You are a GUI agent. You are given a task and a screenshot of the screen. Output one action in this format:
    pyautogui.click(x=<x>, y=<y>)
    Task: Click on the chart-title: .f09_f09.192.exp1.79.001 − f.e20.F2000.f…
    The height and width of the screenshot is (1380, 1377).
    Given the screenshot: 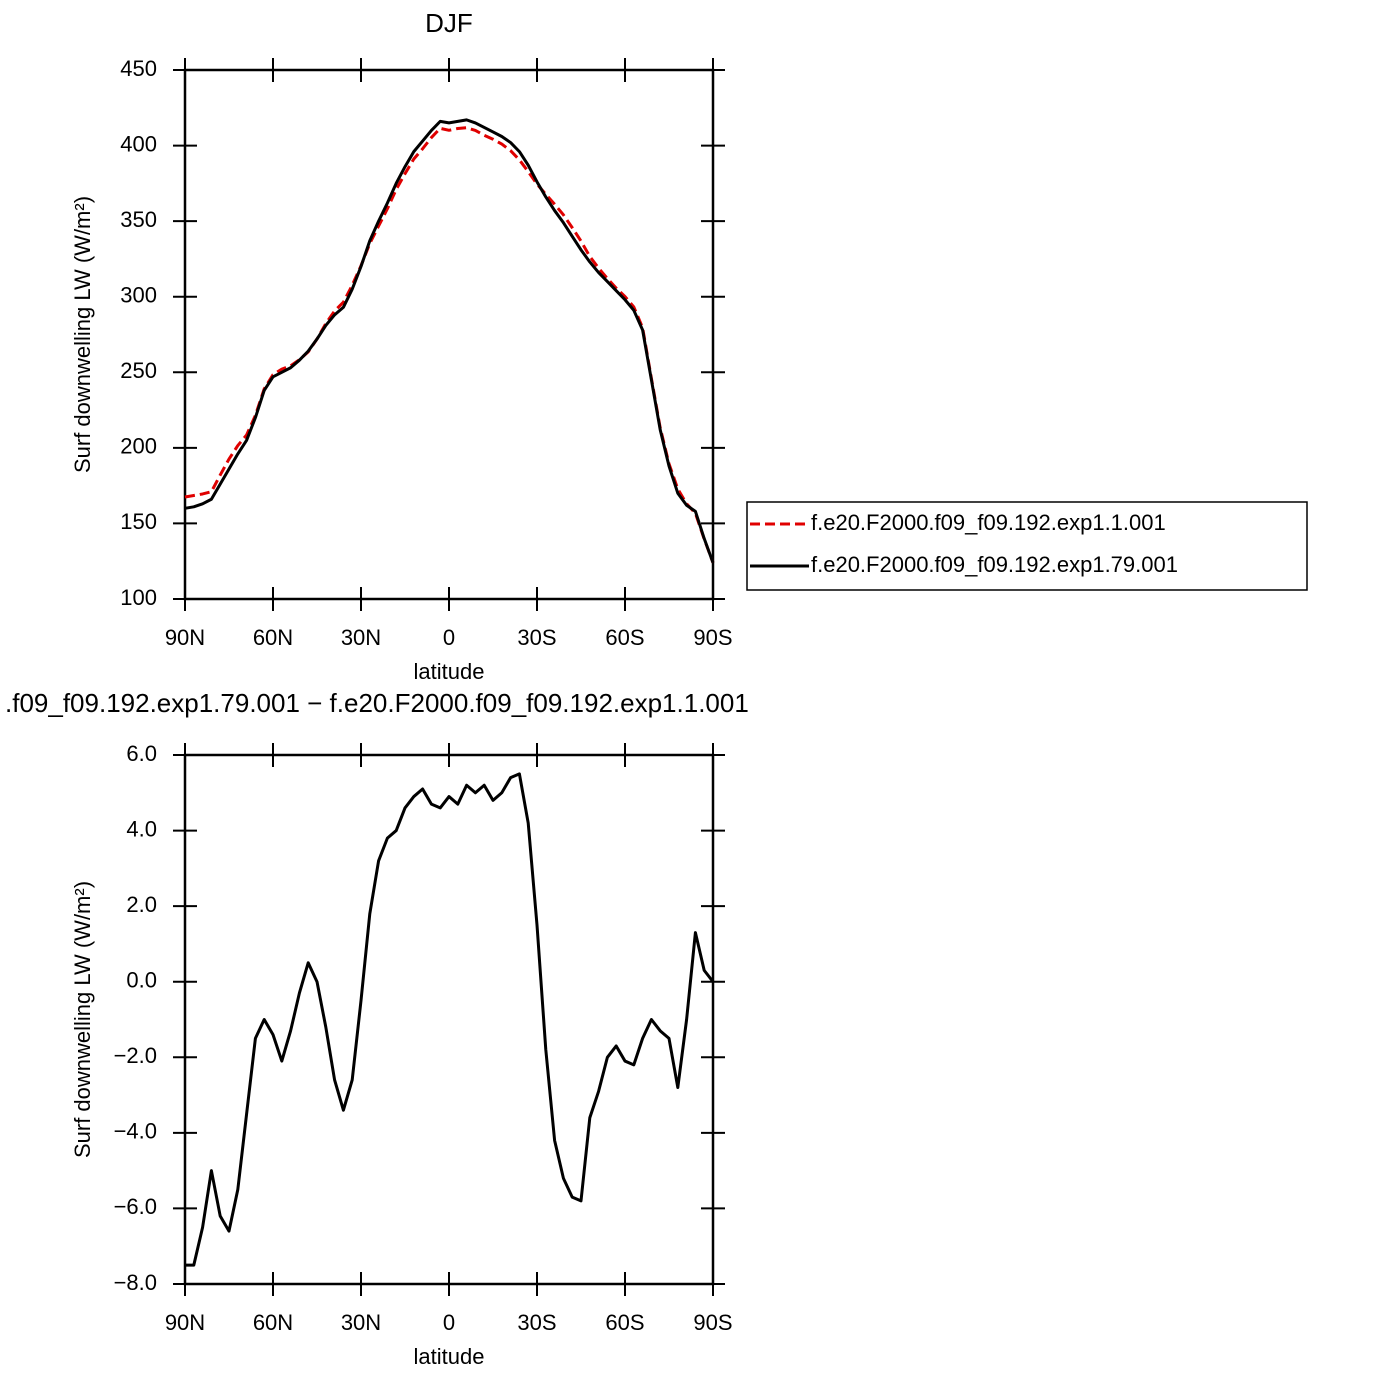 What is the action you would take?
    pyautogui.click(x=377, y=703)
    